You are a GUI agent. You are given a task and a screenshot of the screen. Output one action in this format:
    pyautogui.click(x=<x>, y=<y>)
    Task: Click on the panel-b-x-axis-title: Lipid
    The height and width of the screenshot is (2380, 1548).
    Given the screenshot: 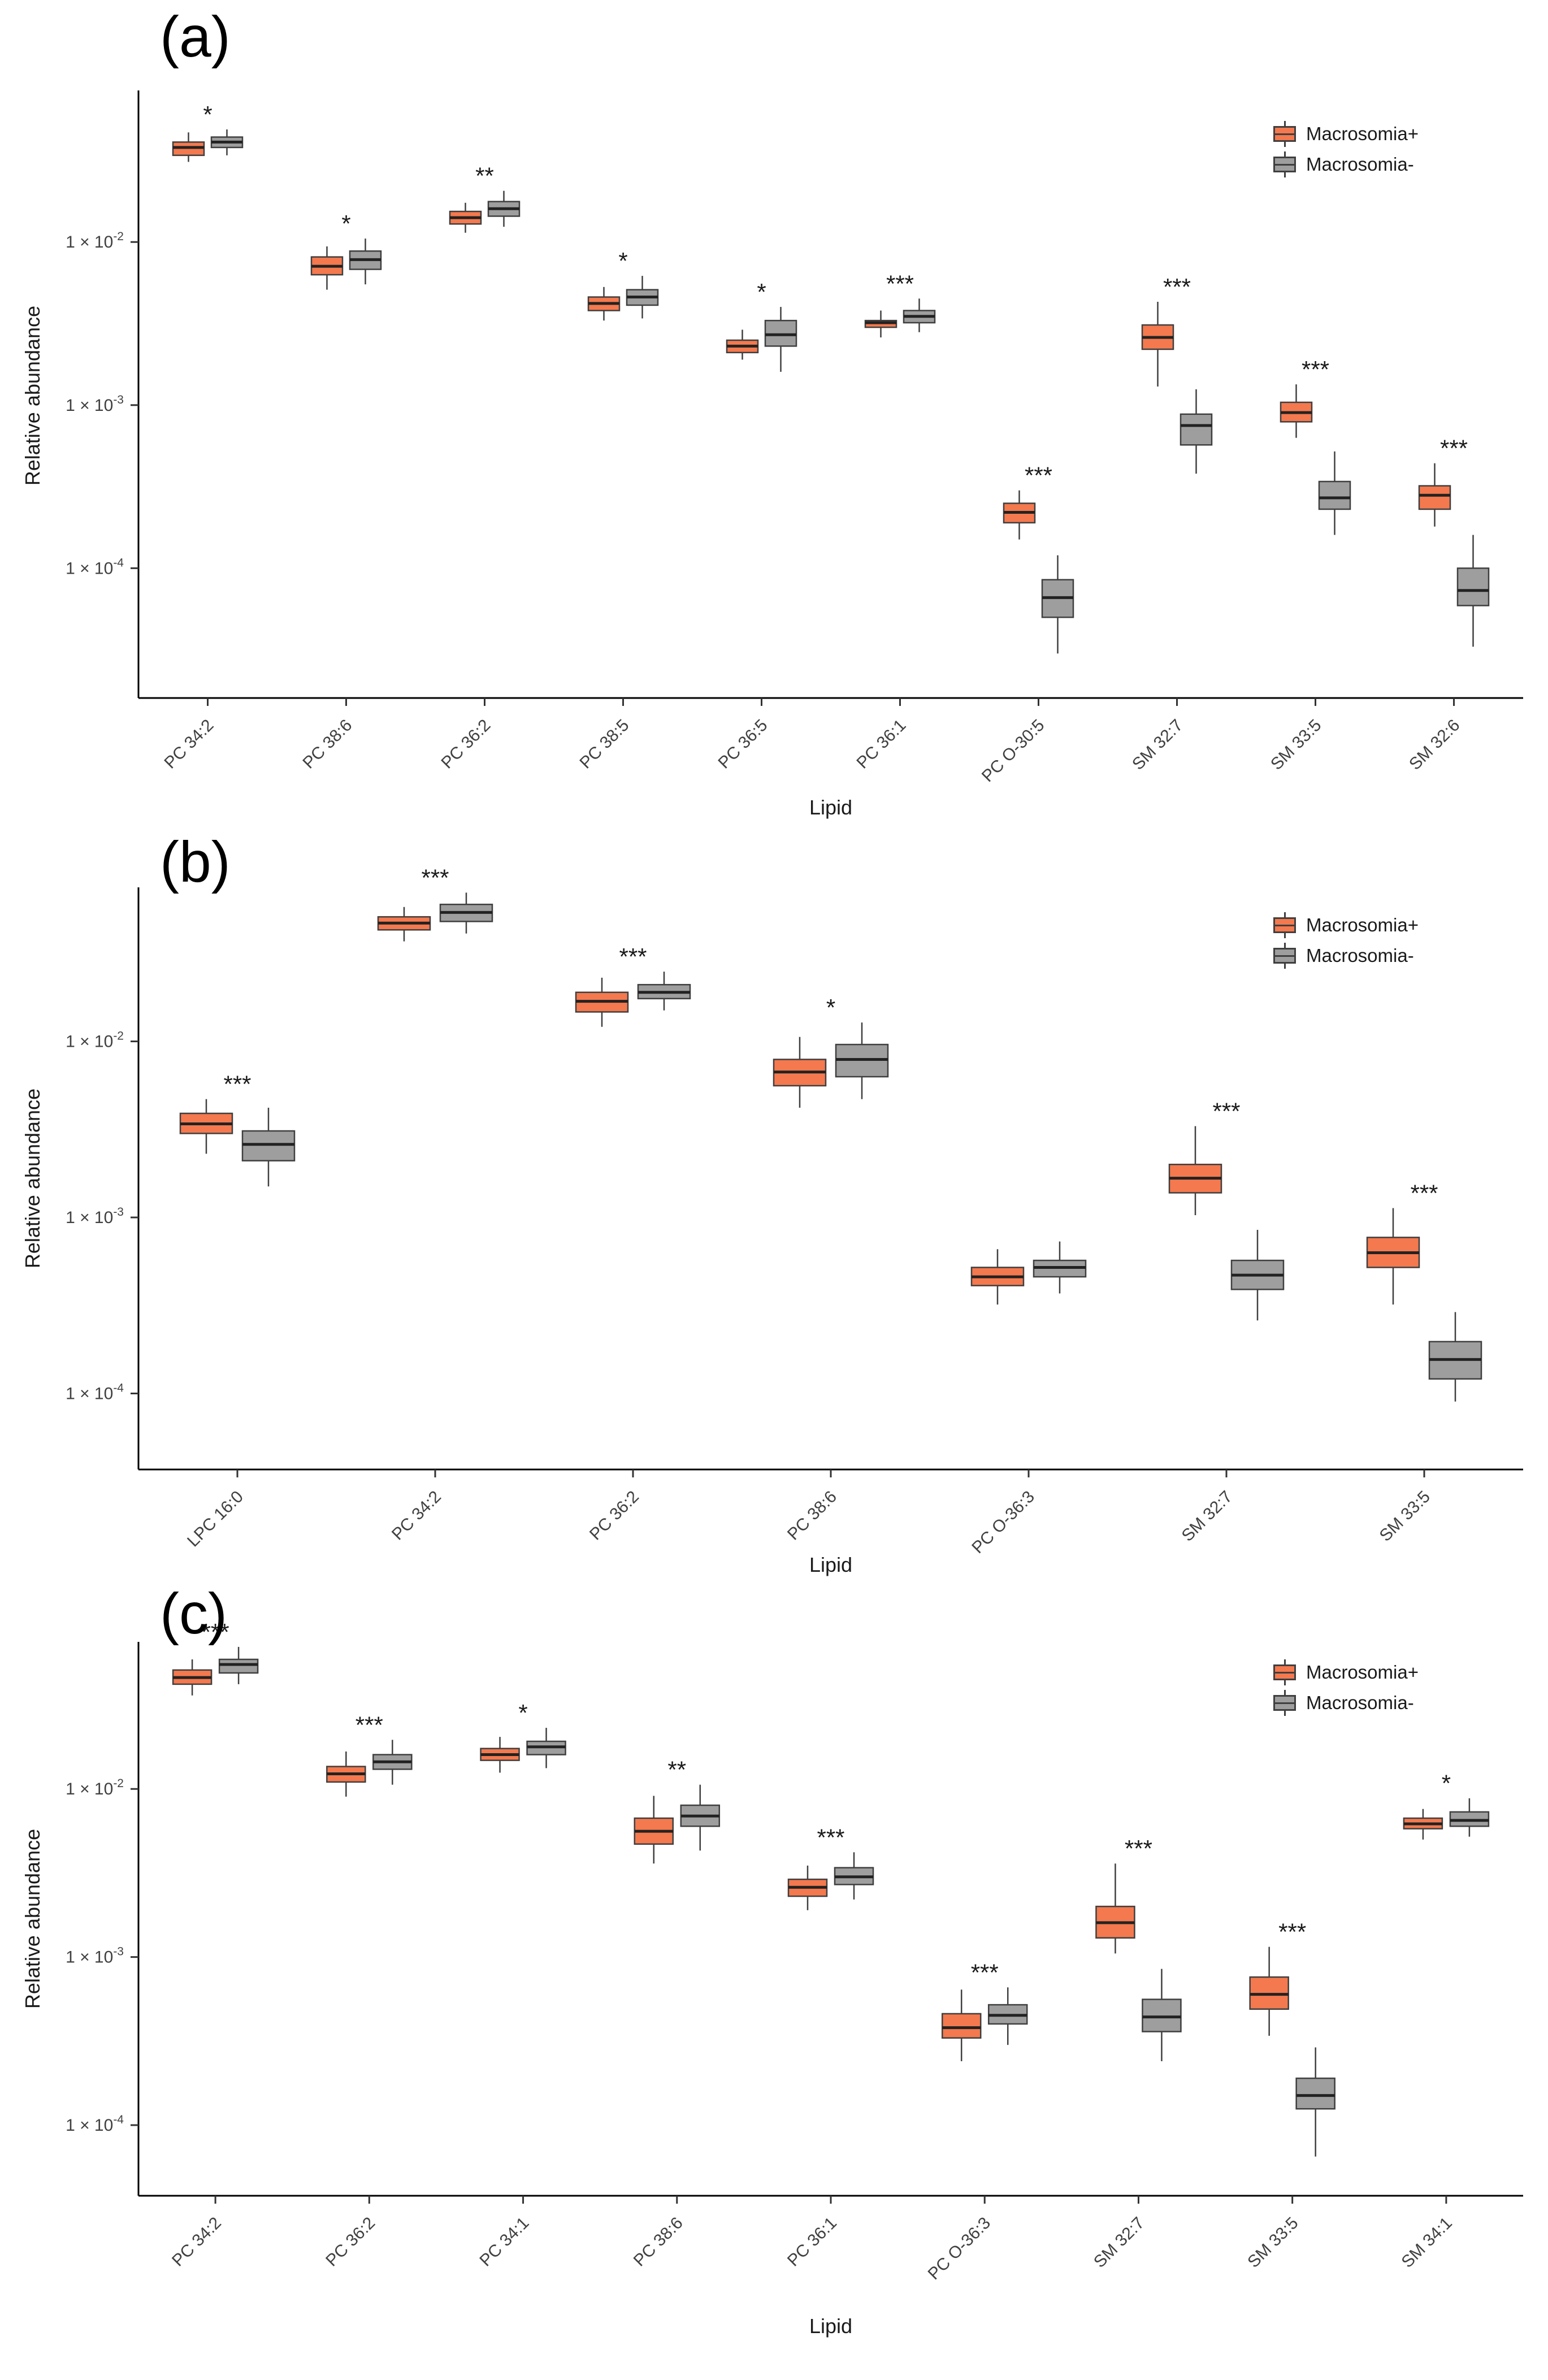 What is the action you would take?
    pyautogui.click(x=831, y=1564)
    